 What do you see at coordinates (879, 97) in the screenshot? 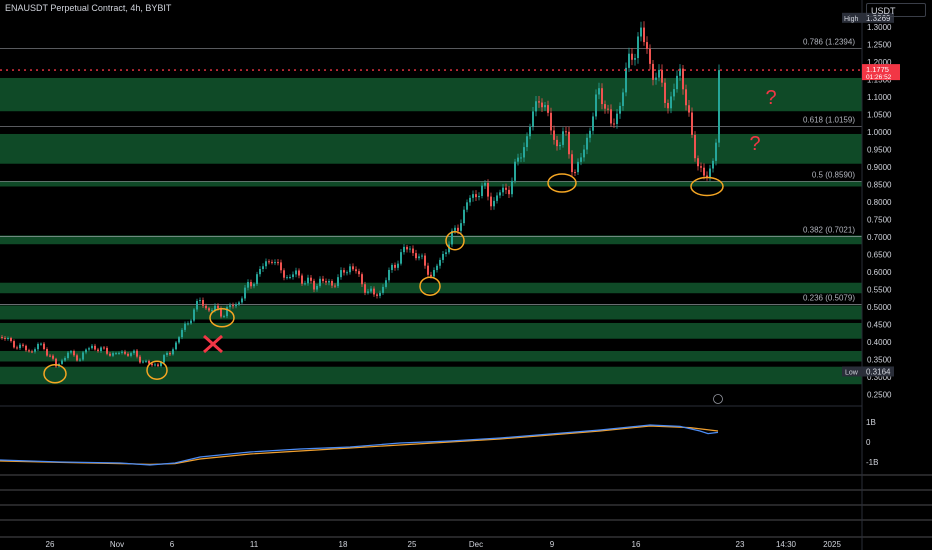
I see `price-tick-label: 1.1000` at bounding box center [879, 97].